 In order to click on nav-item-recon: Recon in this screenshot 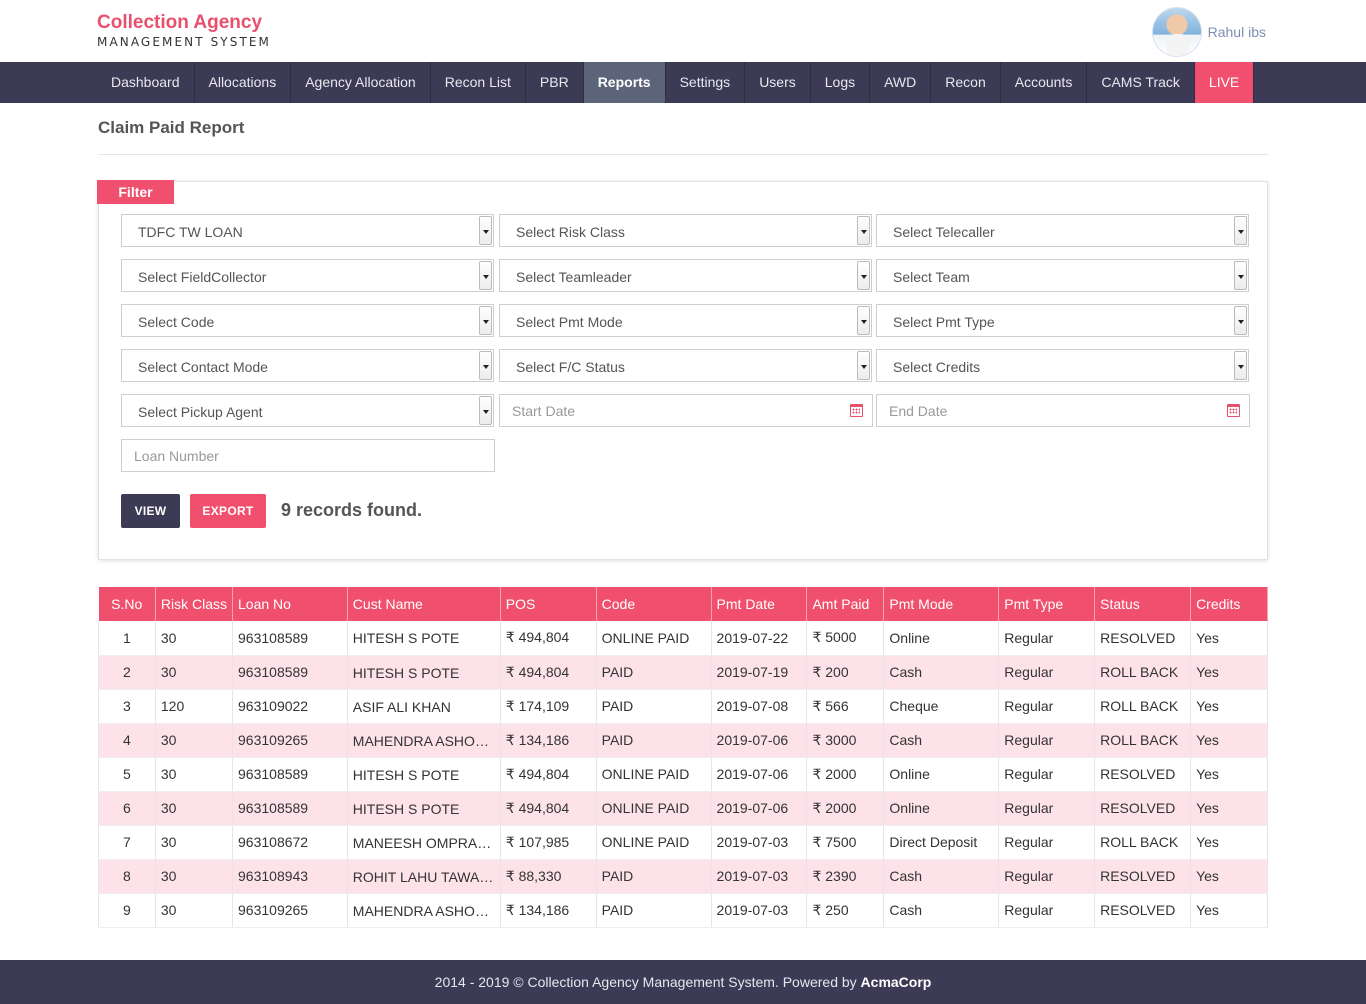, I will do `click(966, 82)`.